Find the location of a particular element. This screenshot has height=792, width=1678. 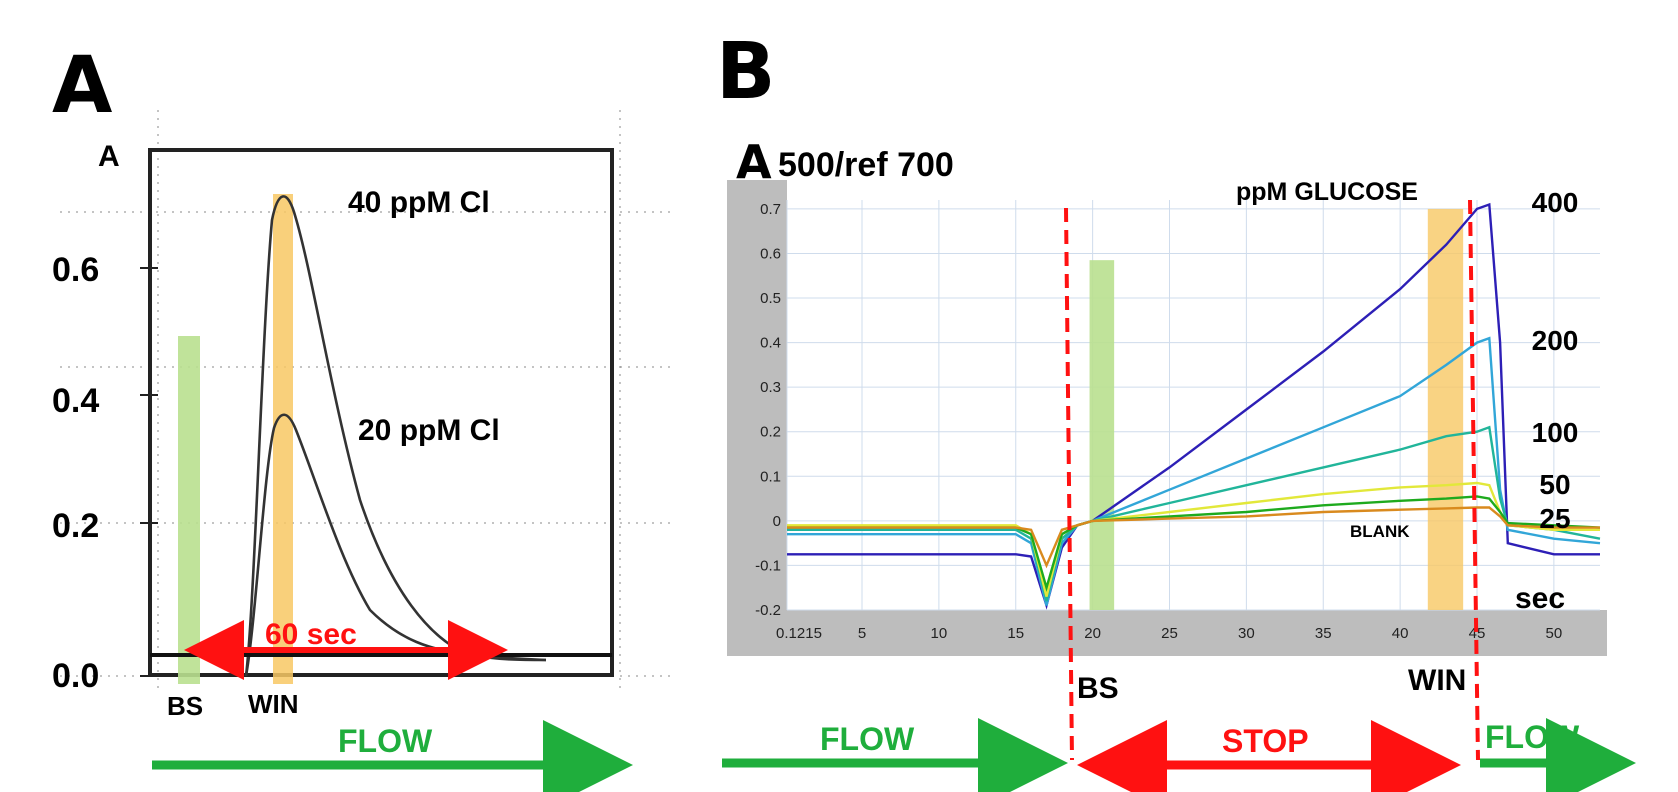

panel-b-bs-label: BS is located at coordinates (1098, 688).